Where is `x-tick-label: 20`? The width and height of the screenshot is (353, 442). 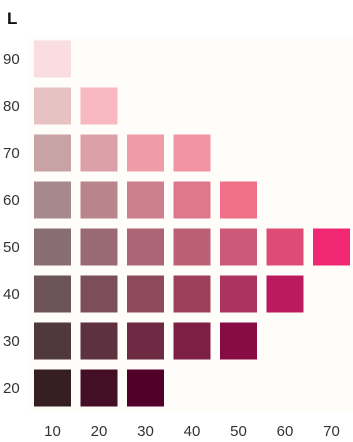 x-tick-label: 20 is located at coordinates (99, 431).